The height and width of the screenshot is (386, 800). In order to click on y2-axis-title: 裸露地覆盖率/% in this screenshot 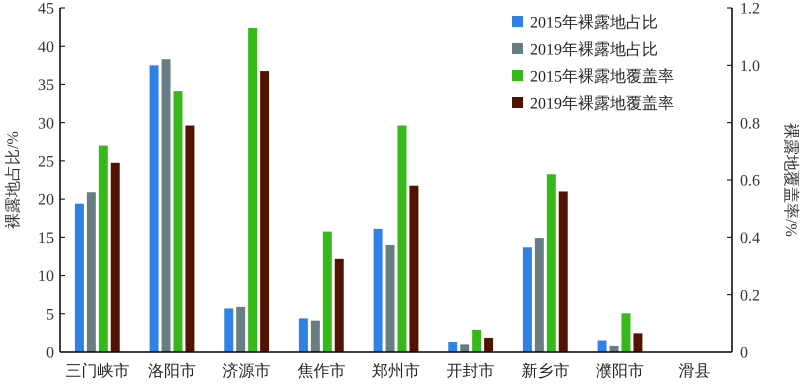, I will do `click(791, 180)`.